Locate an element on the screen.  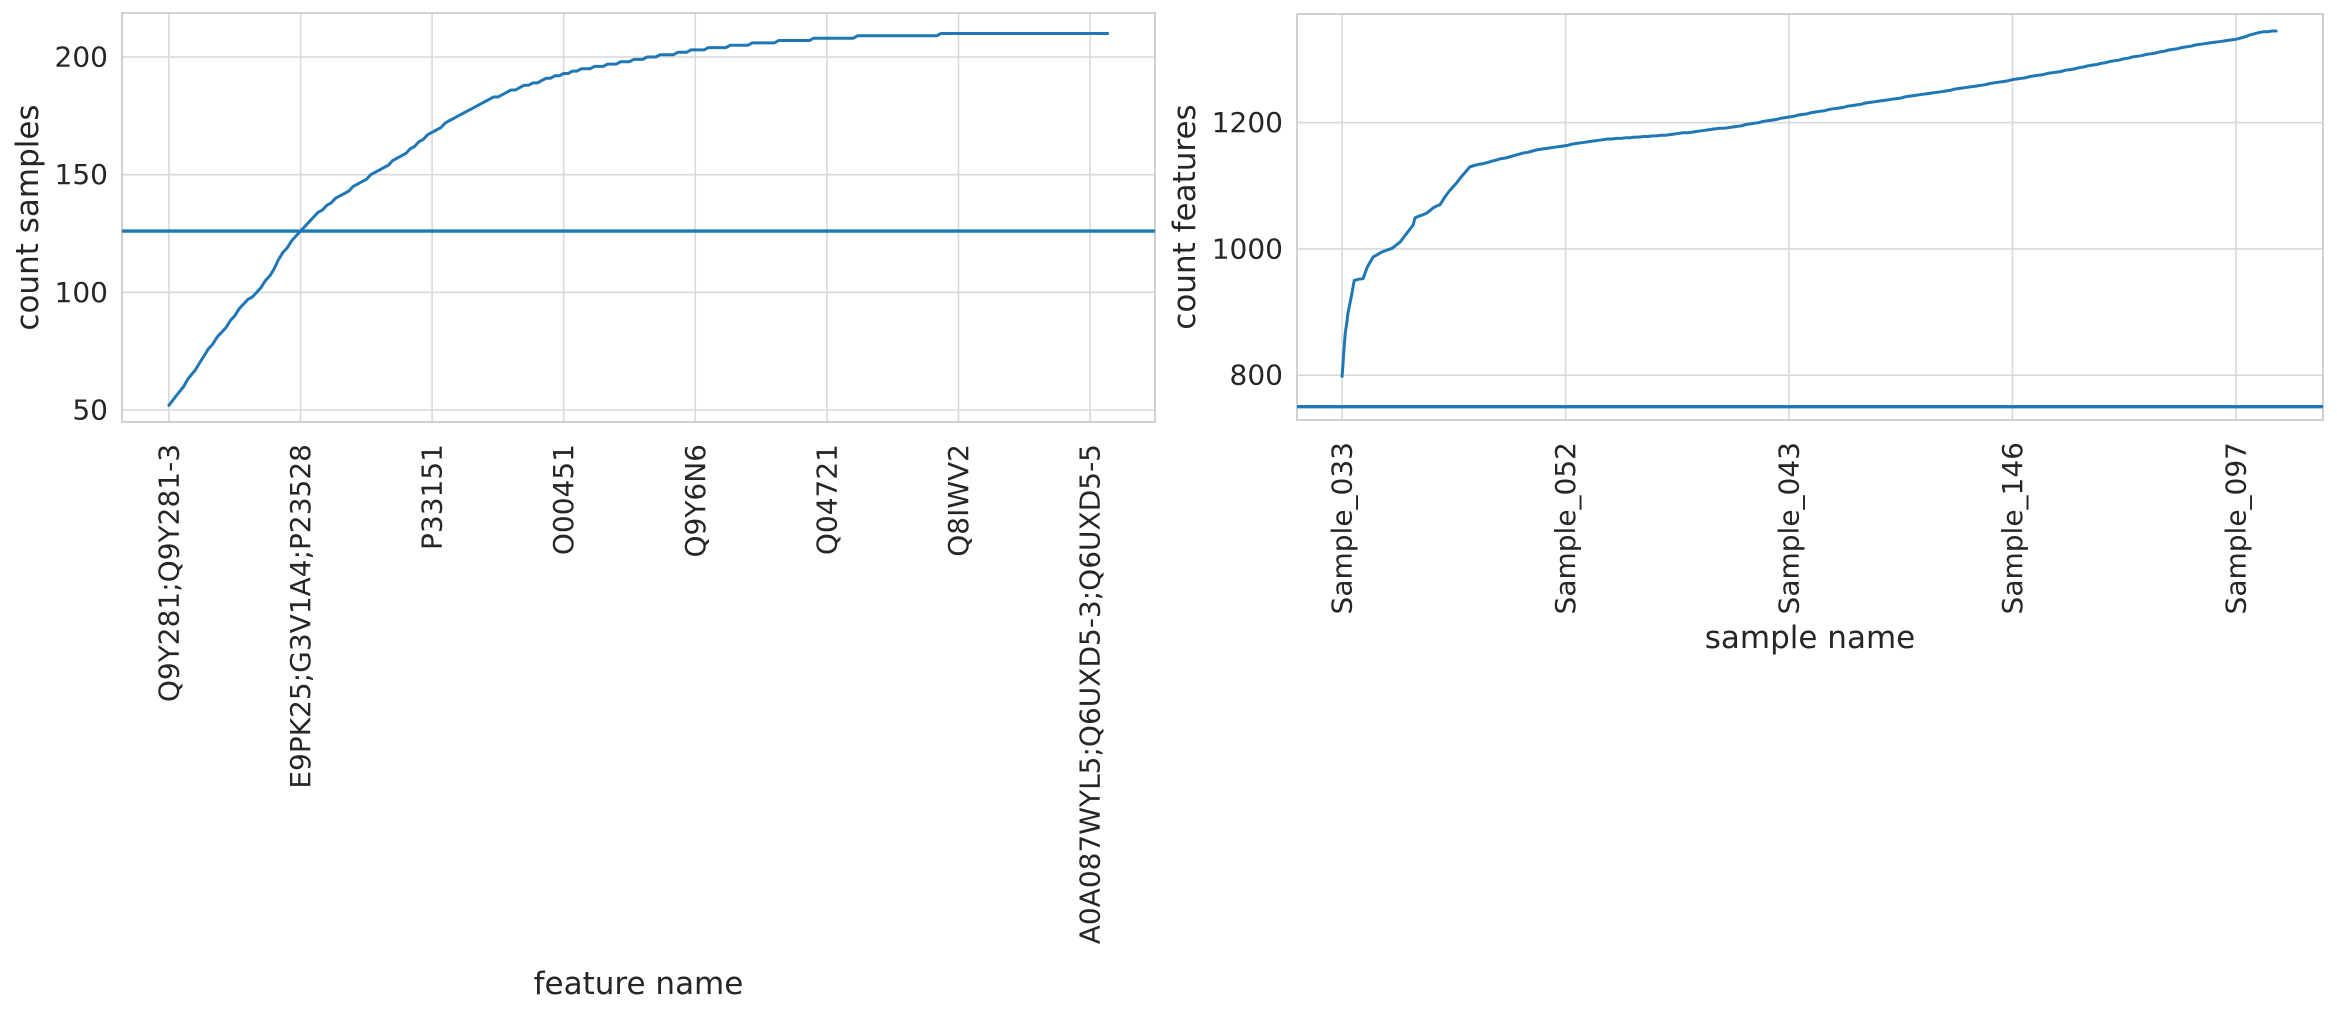
x-tick-label: E9PK25;G3V1A4;P23528 is located at coordinates (300, 616).